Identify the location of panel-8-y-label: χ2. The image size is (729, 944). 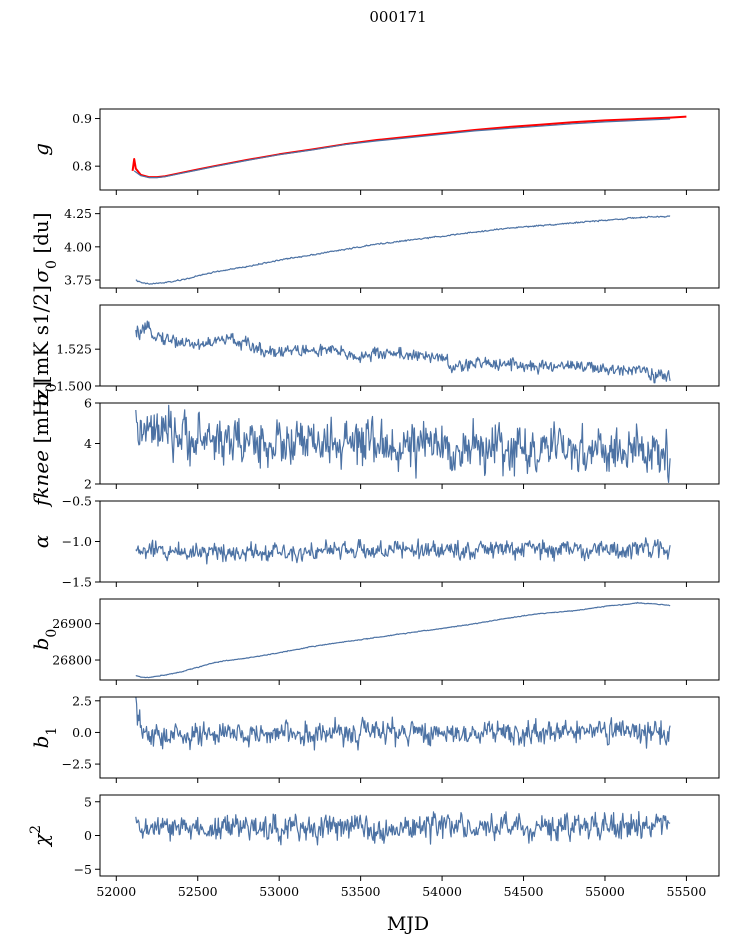
(40, 836).